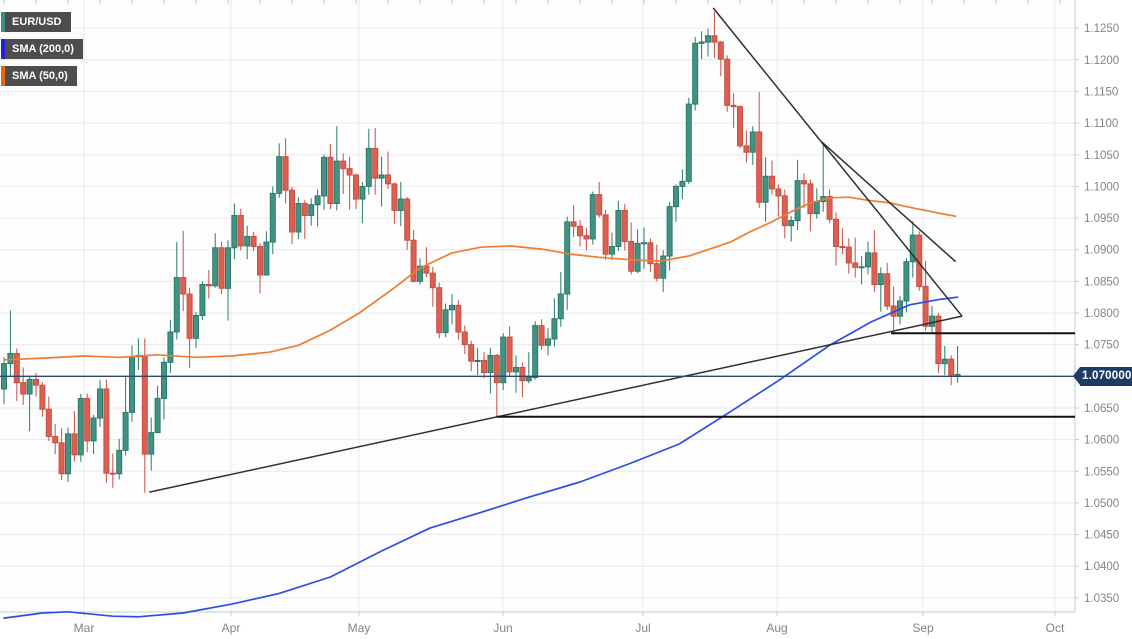  I want to click on legend-chip-sma50: SMA (50,0), so click(39, 76).